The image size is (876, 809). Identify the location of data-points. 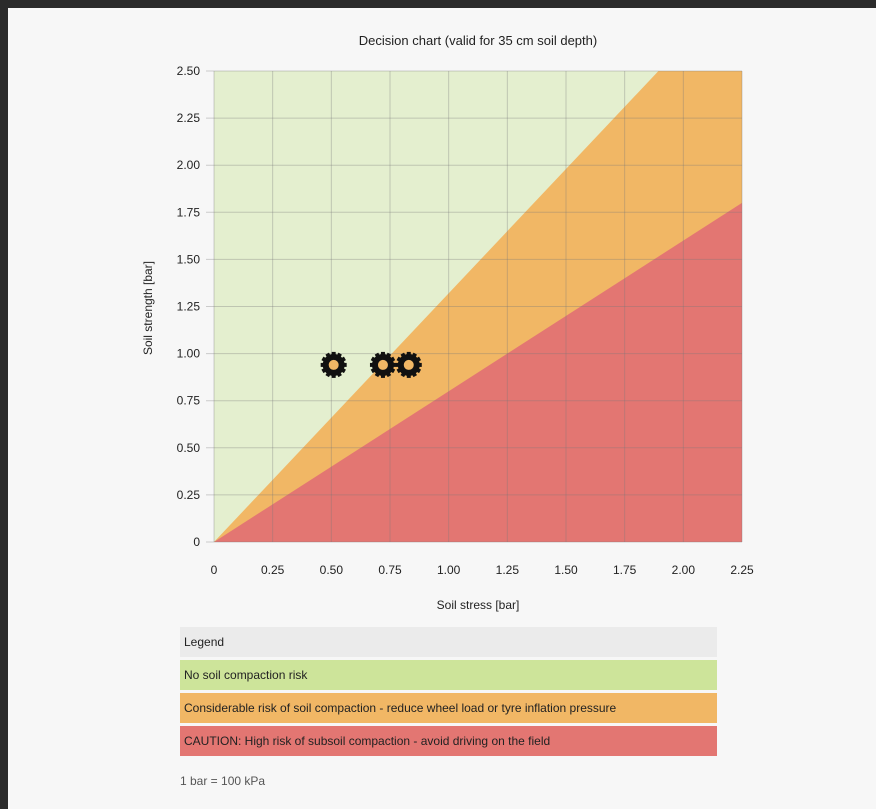
(371, 364).